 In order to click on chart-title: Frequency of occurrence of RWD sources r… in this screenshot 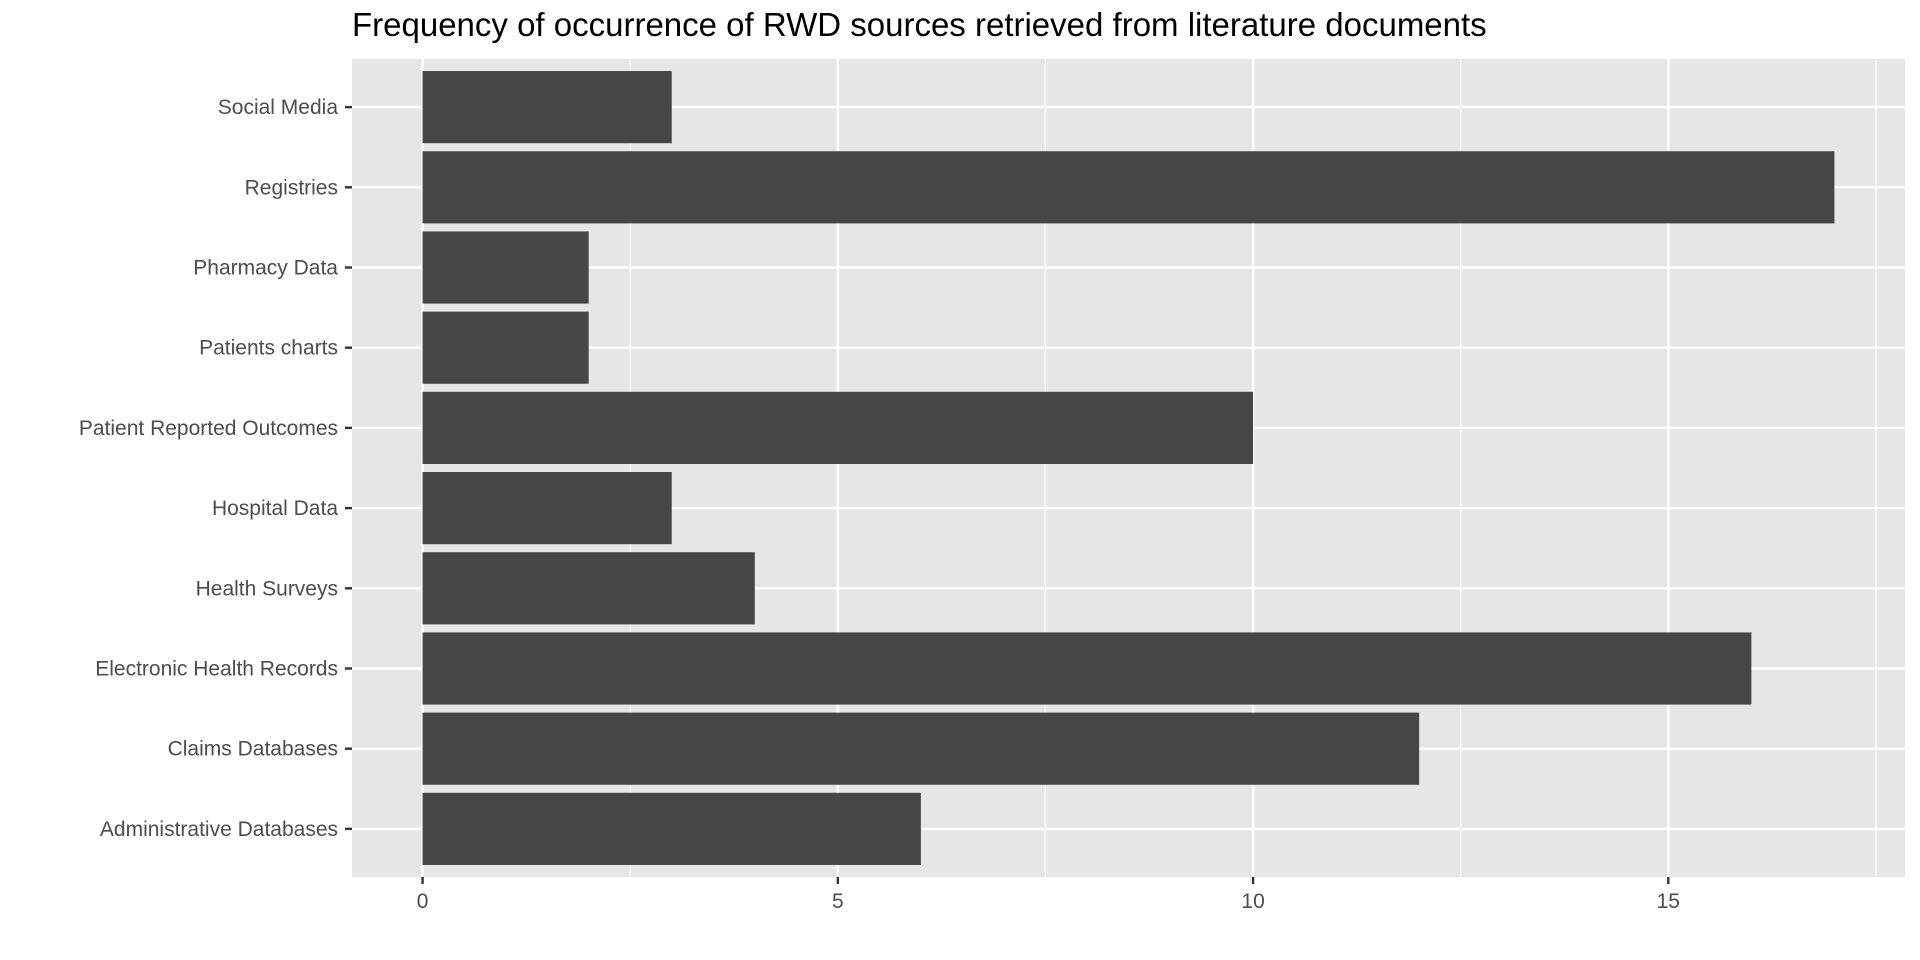, I will do `click(919, 24)`.